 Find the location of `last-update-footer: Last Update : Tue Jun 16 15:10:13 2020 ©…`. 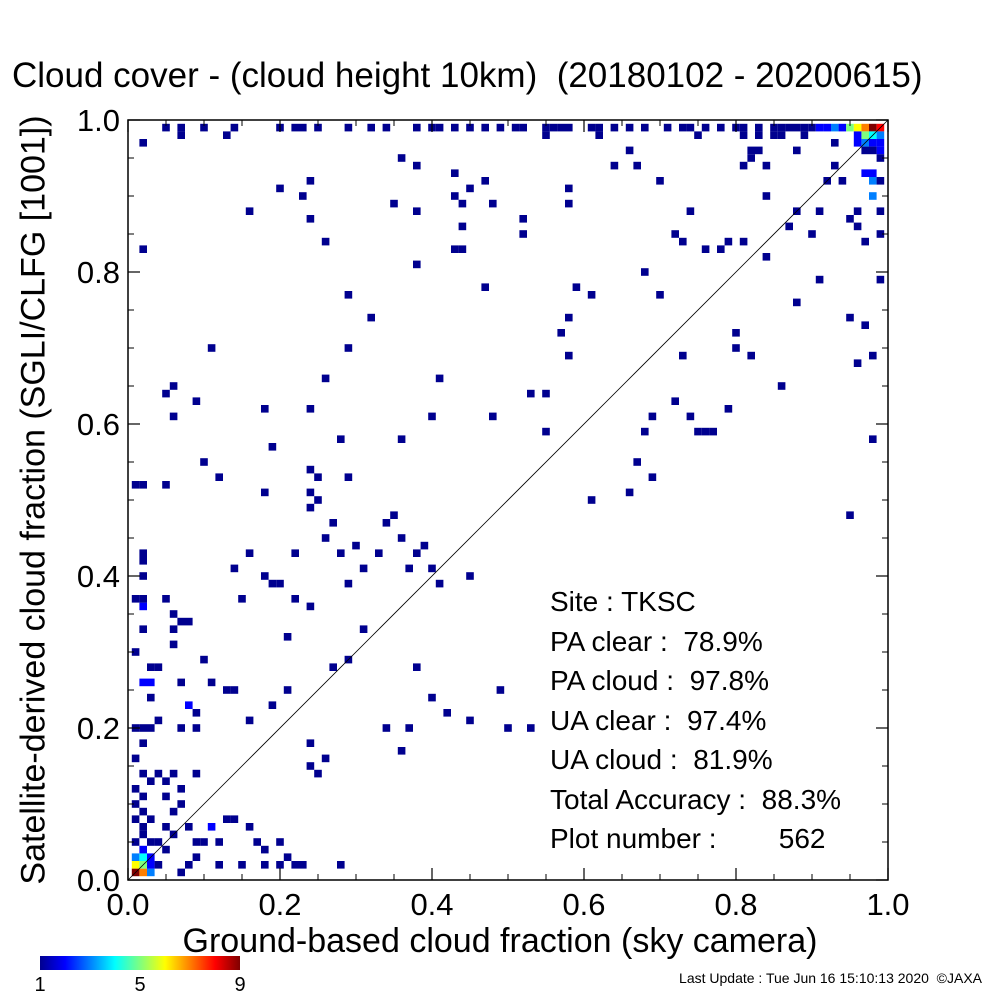

last-update-footer: Last Update : Tue Jun 16 15:10:13 2020 ©… is located at coordinates (830, 978).